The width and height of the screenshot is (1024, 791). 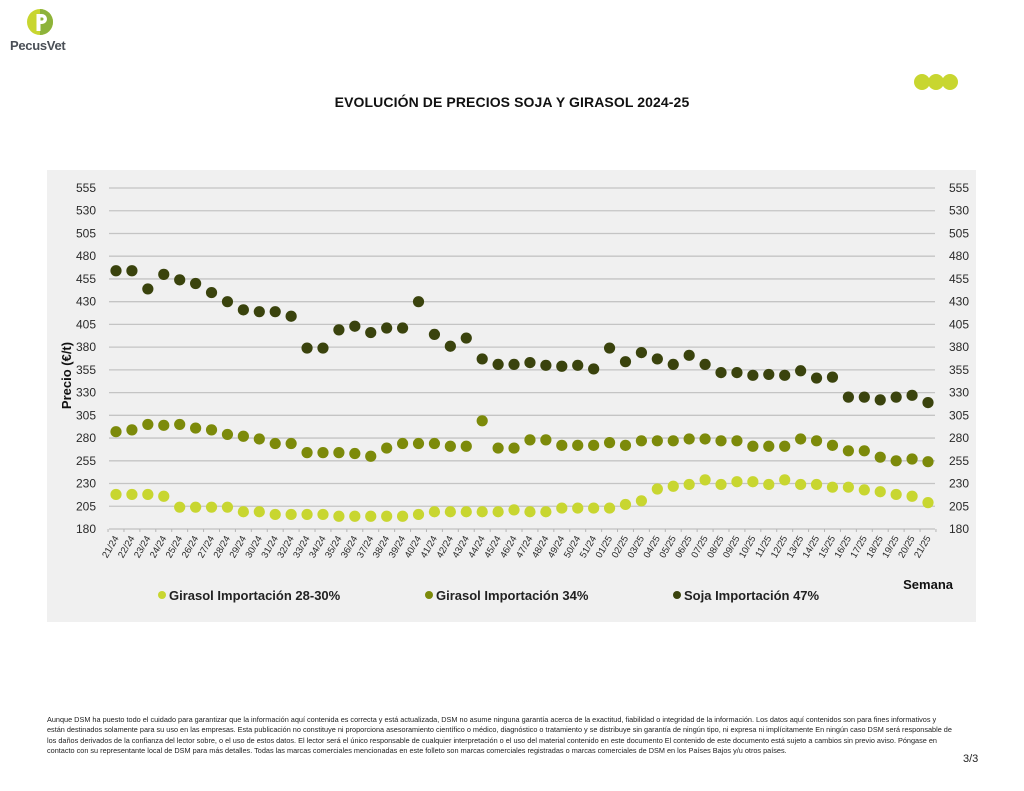 I want to click on y-tick-label-right: 280, so click(x=959, y=438).